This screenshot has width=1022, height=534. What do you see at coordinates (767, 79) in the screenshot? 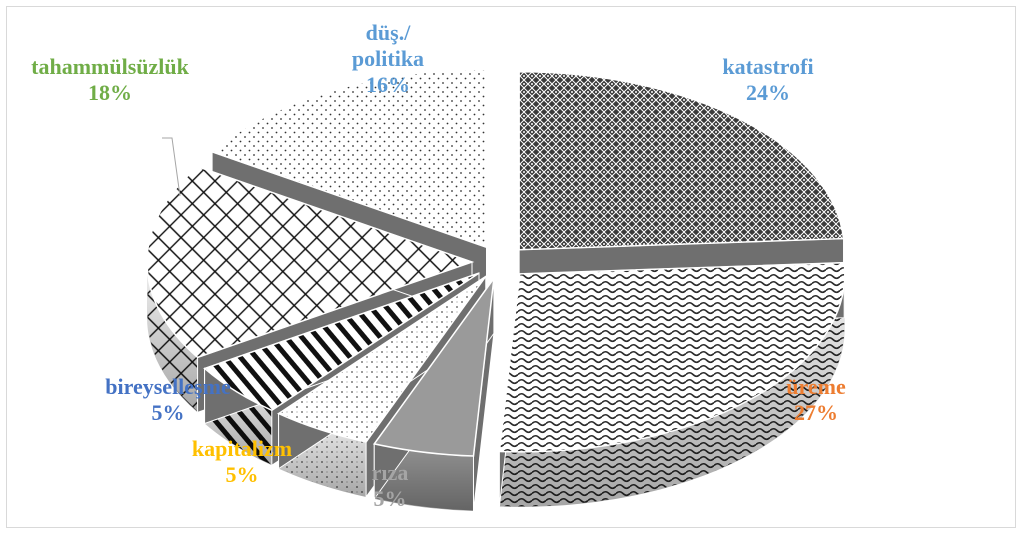
I see `data-label-katastrofi: katastrofi 24%` at bounding box center [767, 79].